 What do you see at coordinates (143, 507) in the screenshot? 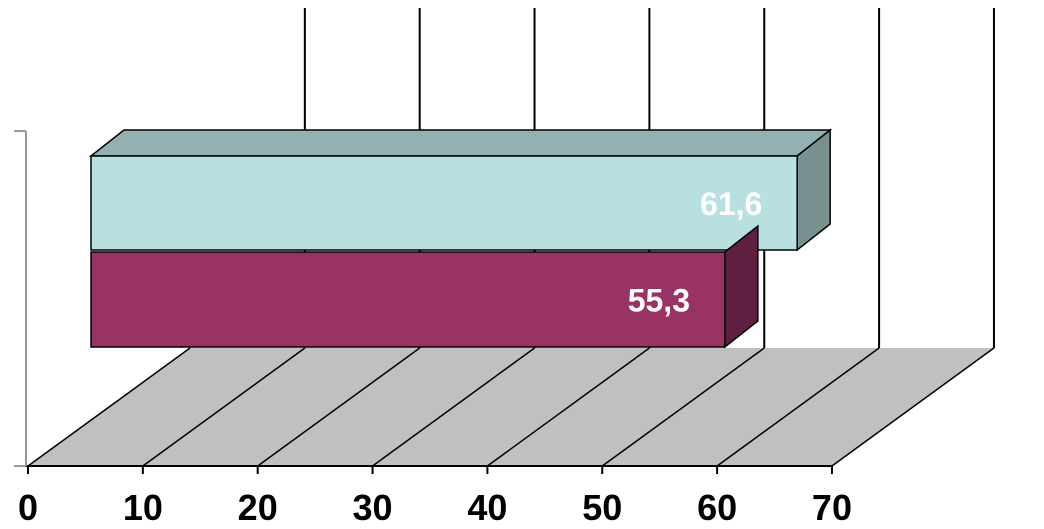
I see `x-tick-label: 10` at bounding box center [143, 507].